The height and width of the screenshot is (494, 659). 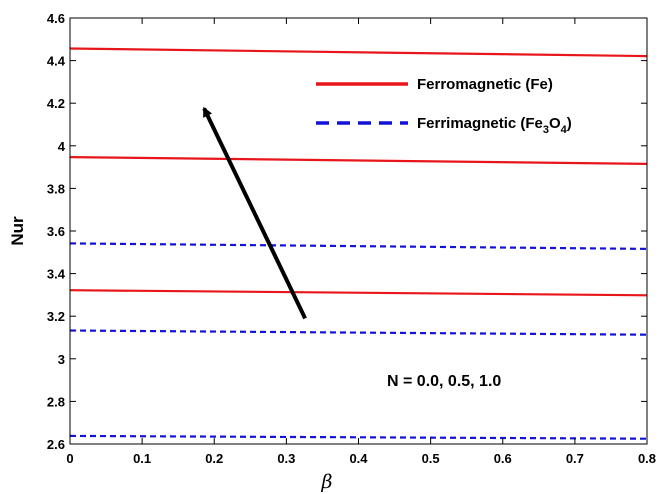 What do you see at coordinates (56, 444) in the screenshot?
I see `y-tick-label: 2.6` at bounding box center [56, 444].